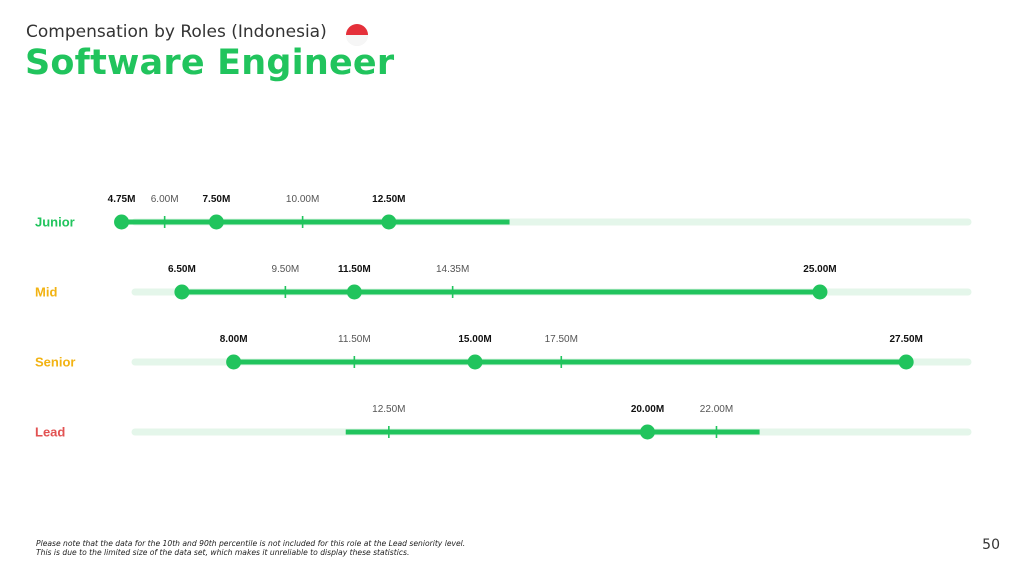  Describe the element at coordinates (452, 269) in the screenshot. I see `mid-value-label: 14.35M` at that location.